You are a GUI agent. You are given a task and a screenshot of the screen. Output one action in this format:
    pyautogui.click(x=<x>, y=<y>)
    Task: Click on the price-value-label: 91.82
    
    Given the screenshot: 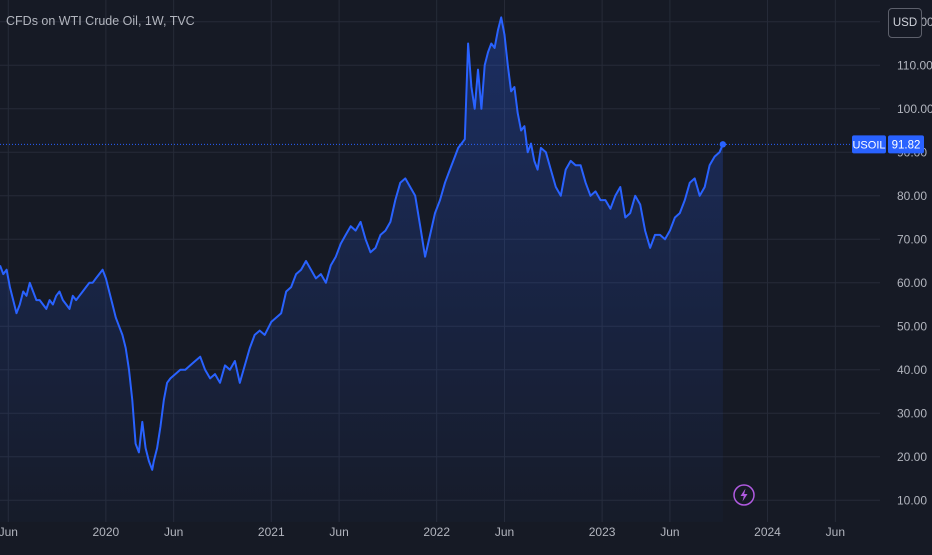 What is the action you would take?
    pyautogui.click(x=906, y=145)
    